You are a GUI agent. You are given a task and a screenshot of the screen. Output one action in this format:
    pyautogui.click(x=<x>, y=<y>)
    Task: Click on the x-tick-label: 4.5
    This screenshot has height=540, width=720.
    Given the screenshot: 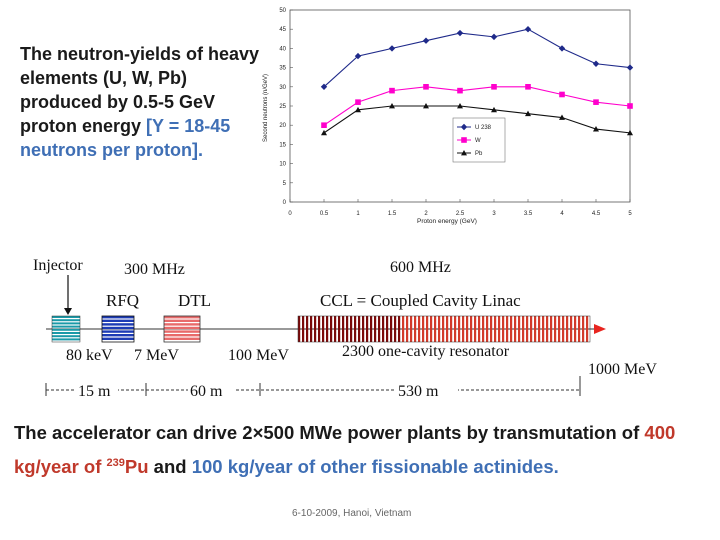 What is the action you would take?
    pyautogui.click(x=596, y=214)
    